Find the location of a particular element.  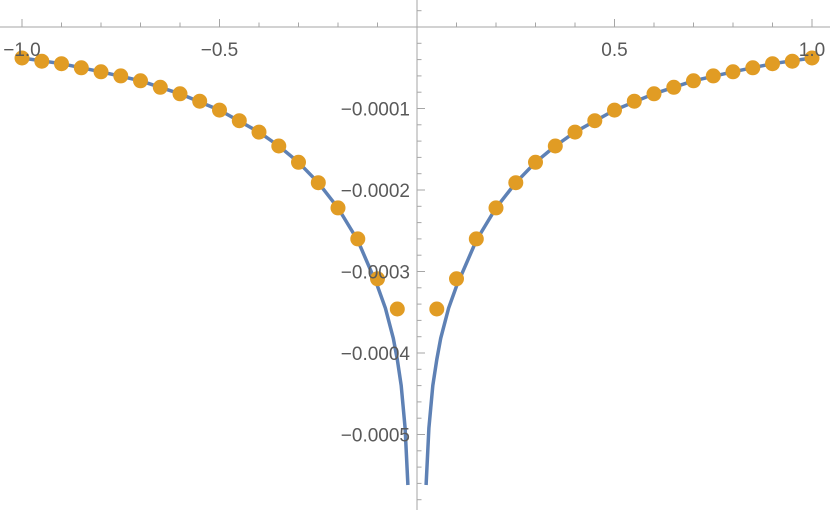

y-tick-label: −0.0002 is located at coordinates (375, 191).